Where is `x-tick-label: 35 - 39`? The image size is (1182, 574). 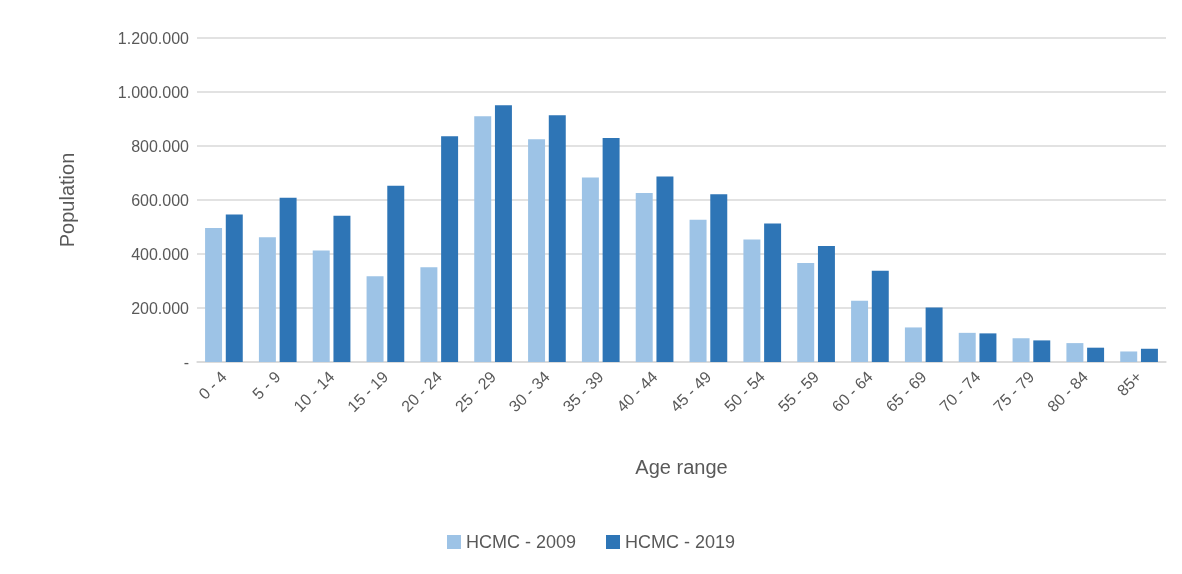
x-tick-label: 35 - 39 is located at coordinates (583, 391).